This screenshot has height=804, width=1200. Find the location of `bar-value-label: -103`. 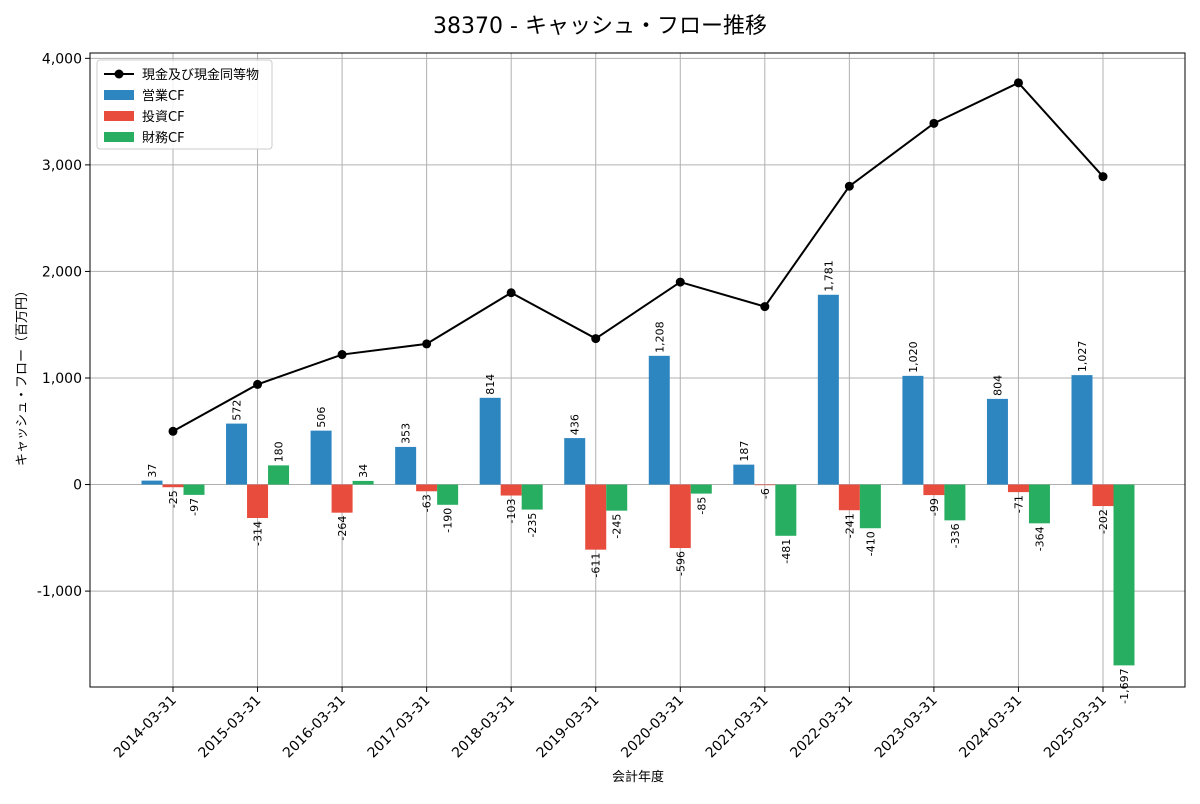

bar-value-label: -103 is located at coordinates (511, 511).